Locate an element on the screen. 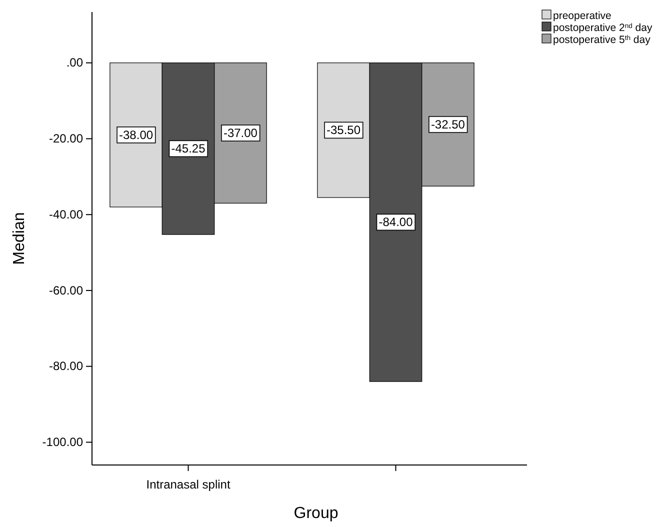  legend-label: preoperative is located at coordinates (582, 16).